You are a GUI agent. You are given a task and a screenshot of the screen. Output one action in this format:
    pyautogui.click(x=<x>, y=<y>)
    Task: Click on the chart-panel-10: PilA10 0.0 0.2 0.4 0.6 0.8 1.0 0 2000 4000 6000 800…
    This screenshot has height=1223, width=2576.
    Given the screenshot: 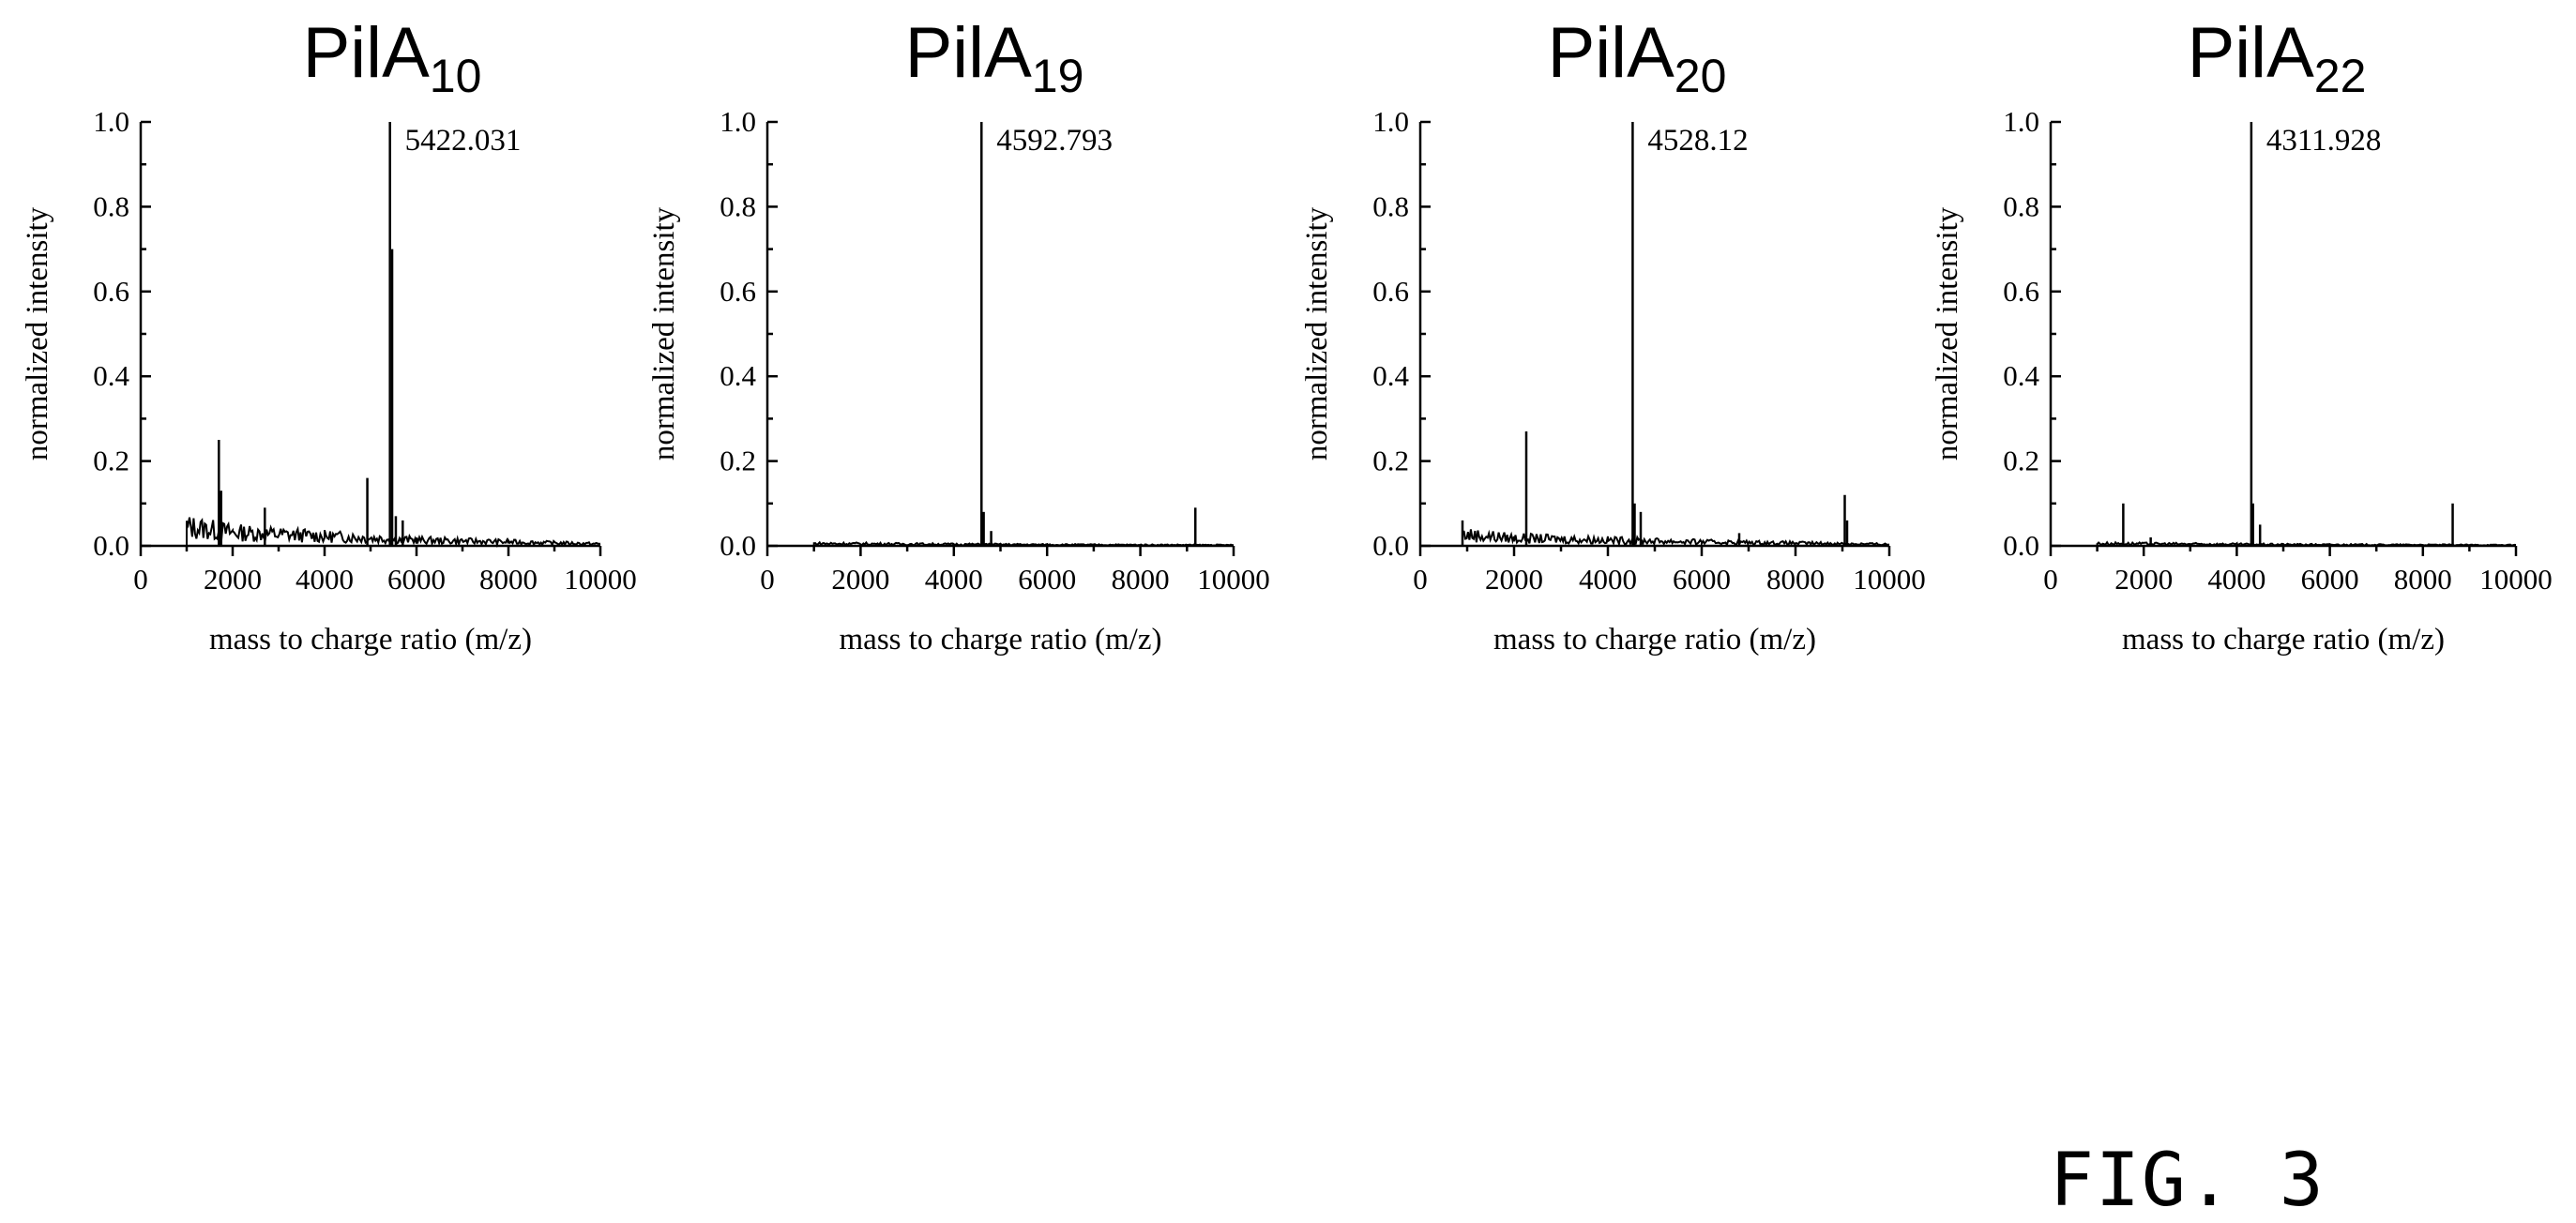 What is the action you would take?
    pyautogui.click(x=329, y=335)
    